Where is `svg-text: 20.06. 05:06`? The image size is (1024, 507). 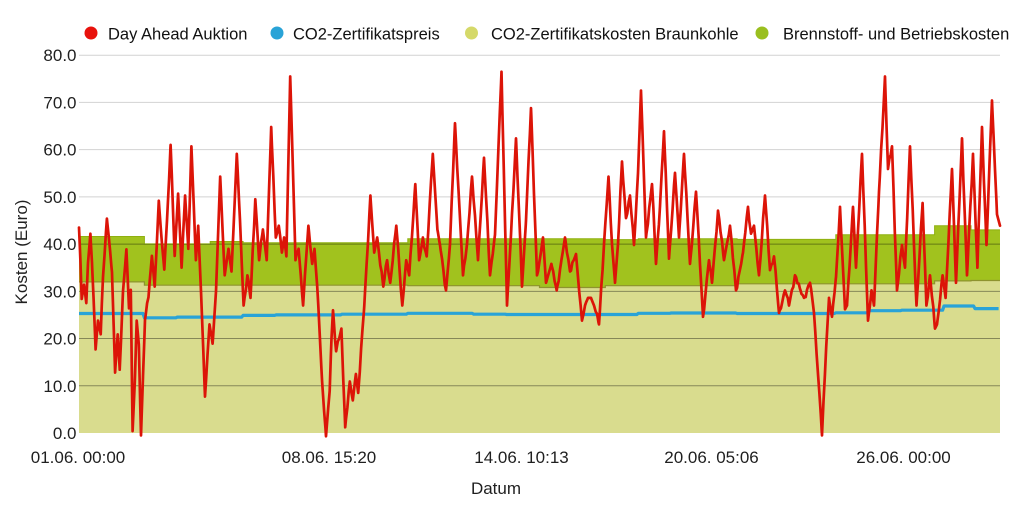
svg-text: 20.06. 05:06 is located at coordinates (711, 457).